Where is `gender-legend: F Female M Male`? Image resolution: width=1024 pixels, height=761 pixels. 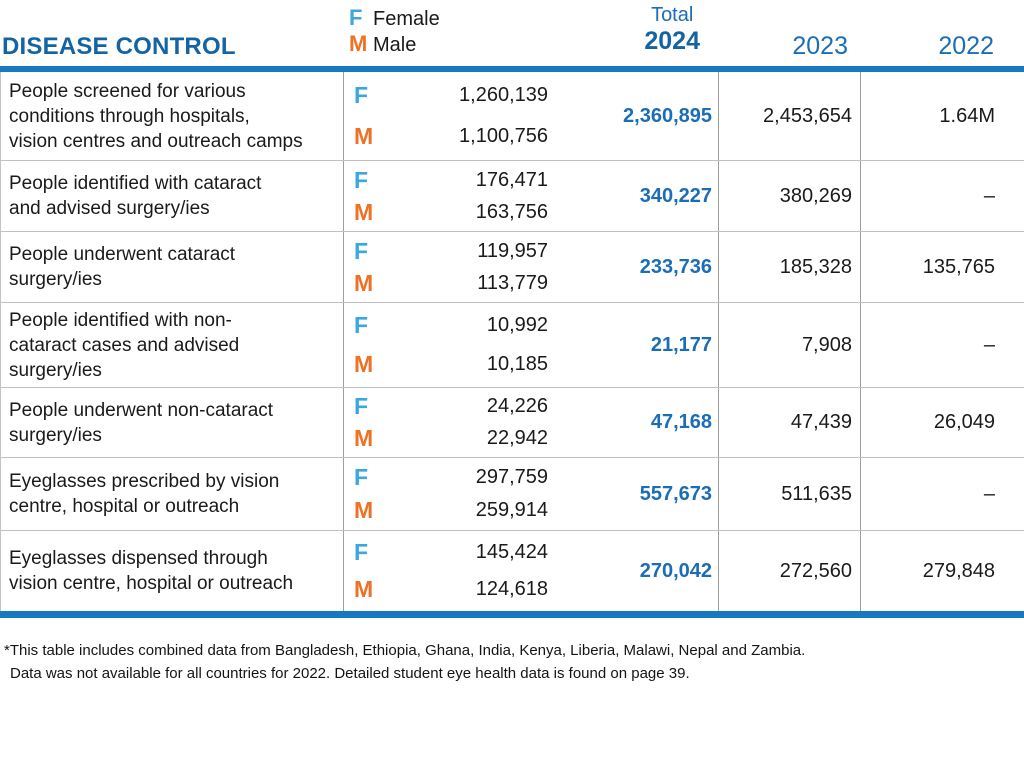
gender-legend: F Female M Male is located at coordinates (391, 33).